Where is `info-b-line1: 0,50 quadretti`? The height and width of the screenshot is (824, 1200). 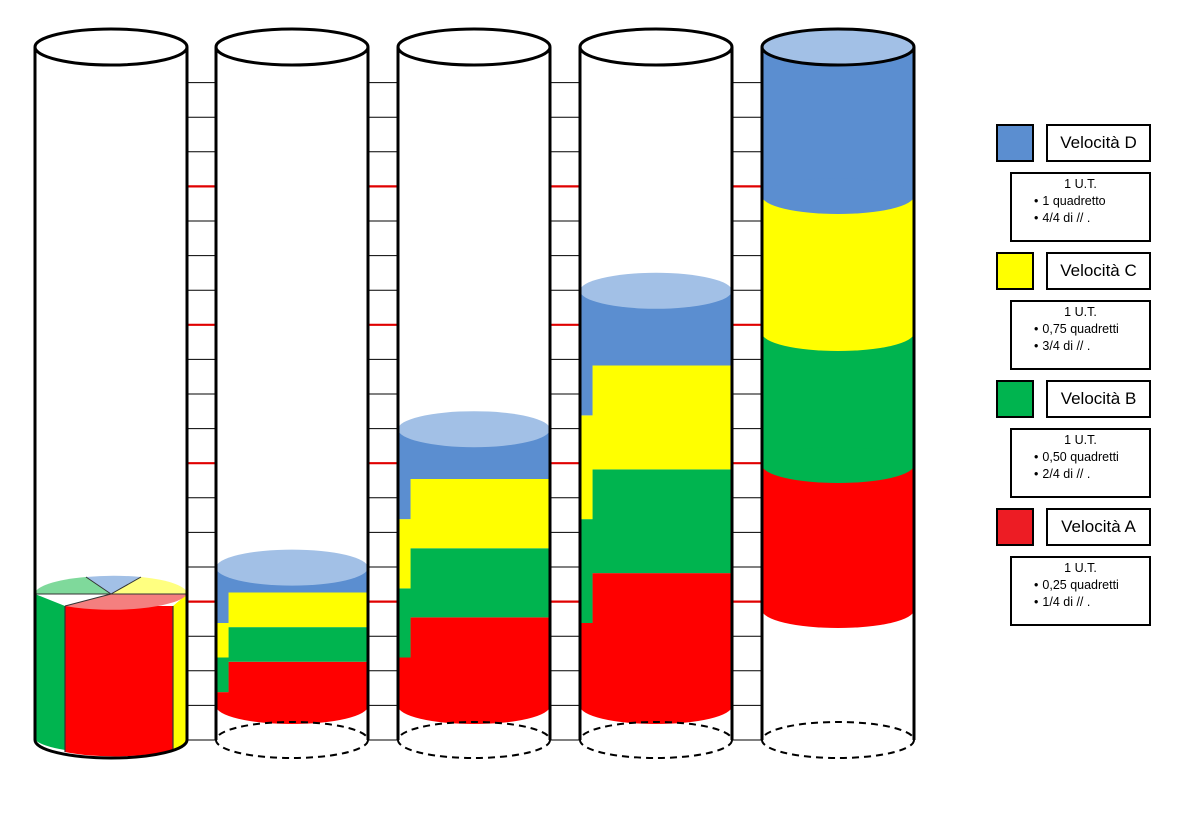 info-b-line1: 0,50 quadretti is located at coordinates (1080, 457).